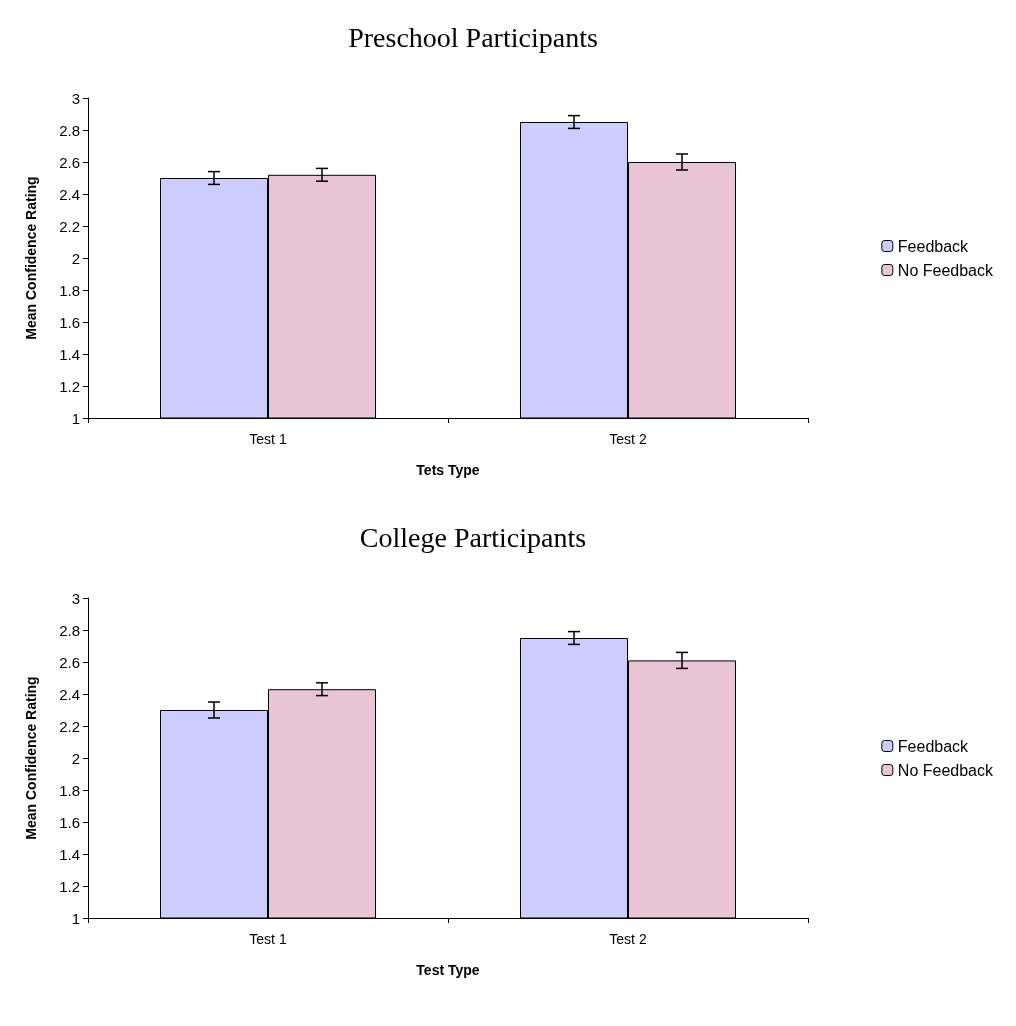 This screenshot has height=1026, width=1016. Describe the element at coordinates (473, 537) in the screenshot. I see `chart-title: College Participants` at that location.